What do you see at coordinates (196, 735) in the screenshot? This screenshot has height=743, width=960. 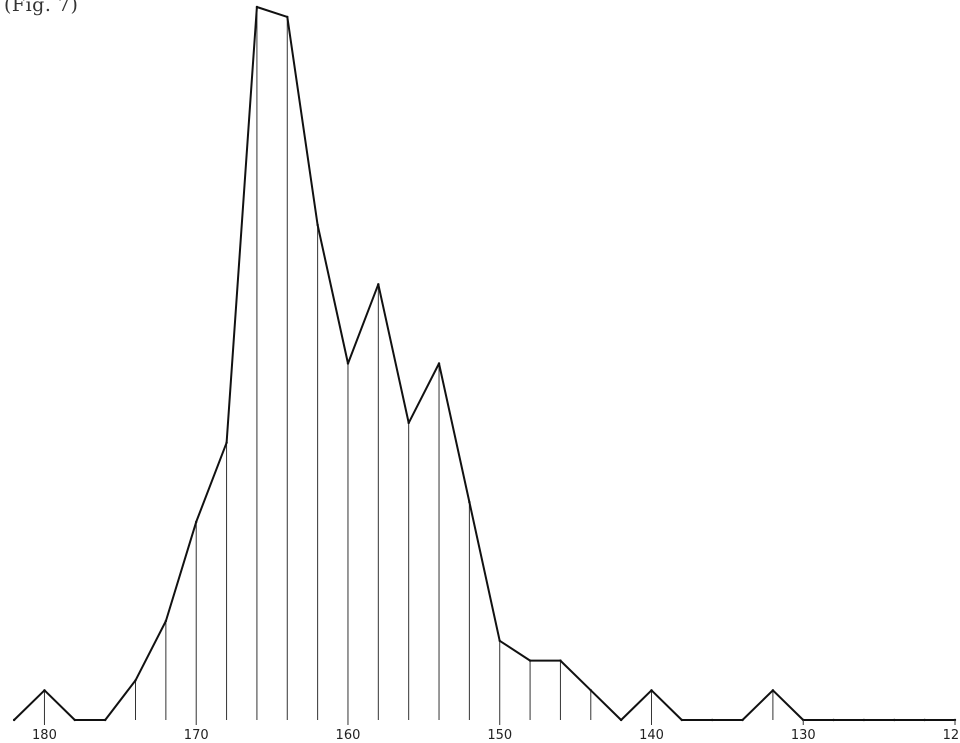 I see `x-tick-label-170: 170` at bounding box center [196, 735].